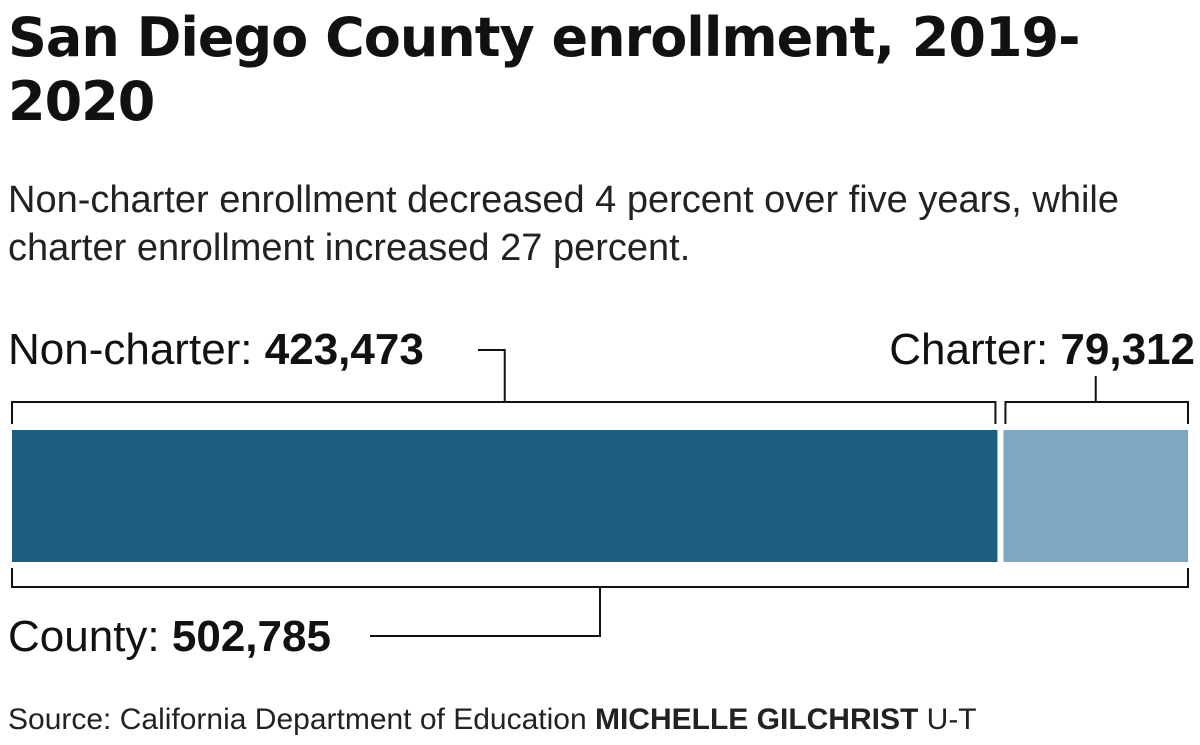 This screenshot has height=745, width=1200. What do you see at coordinates (344, 349) in the screenshot?
I see `non-charter-value-label: 423,473` at bounding box center [344, 349].